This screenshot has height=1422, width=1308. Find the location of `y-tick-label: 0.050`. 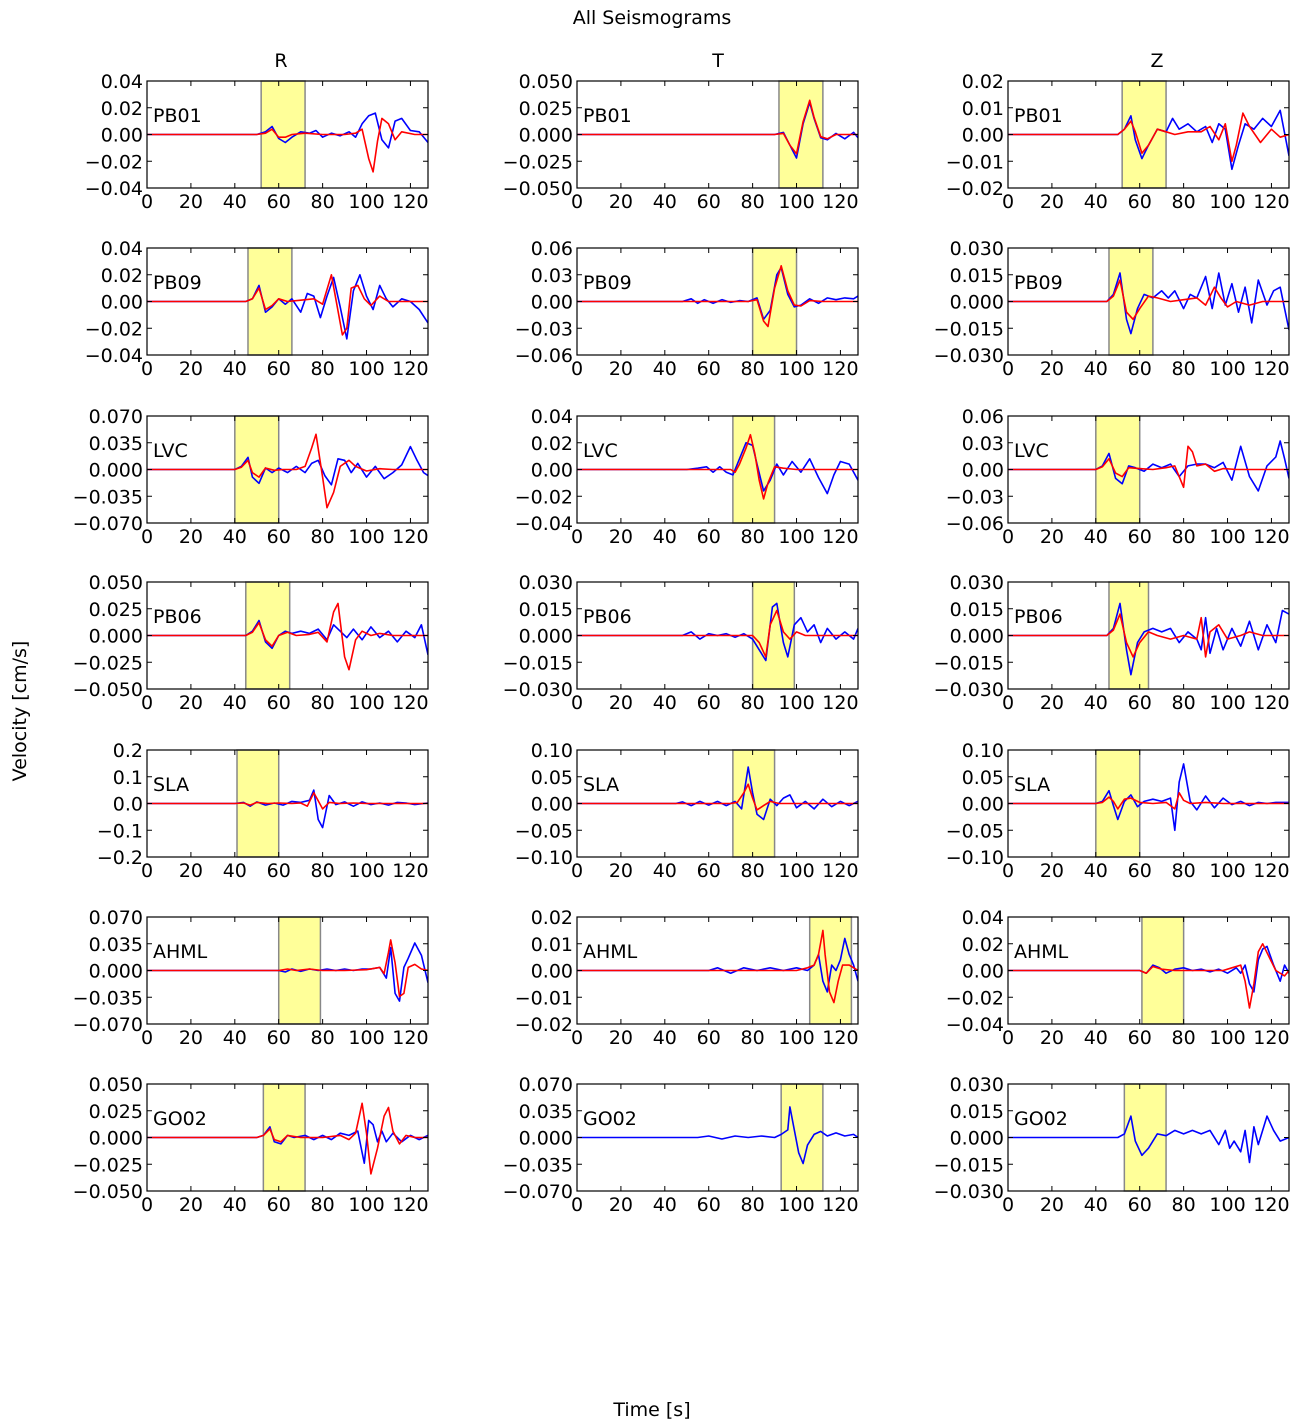

y-tick-label: 0.050 is located at coordinates (116, 1085).